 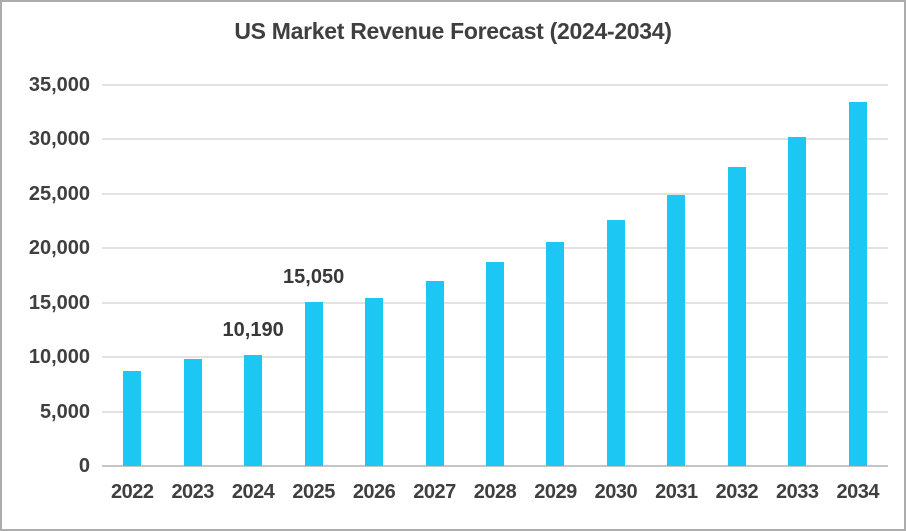 I want to click on x-tick-label-2022: 2022, so click(x=132, y=492).